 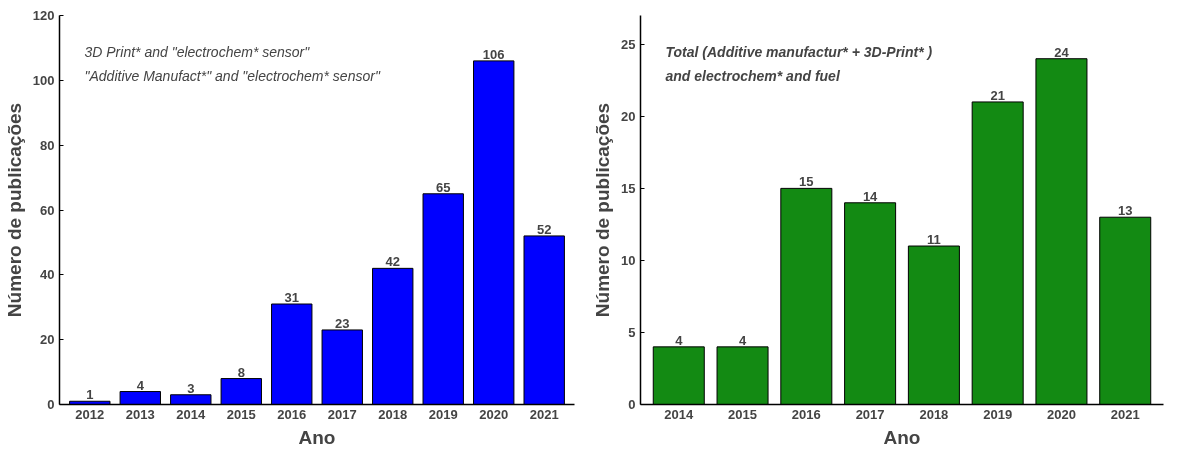 What do you see at coordinates (632, 332) in the screenshot?
I see `y-tick-label: 5` at bounding box center [632, 332].